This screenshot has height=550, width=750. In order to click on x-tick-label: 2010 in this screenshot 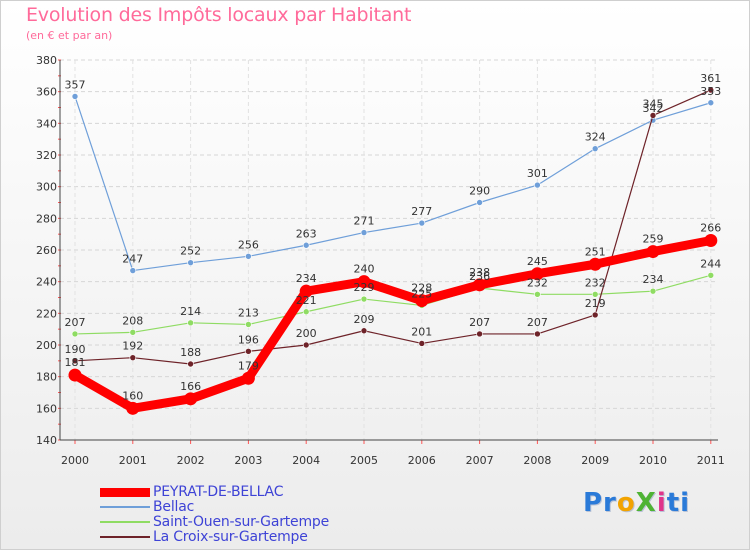, I will do `click(653, 460)`.